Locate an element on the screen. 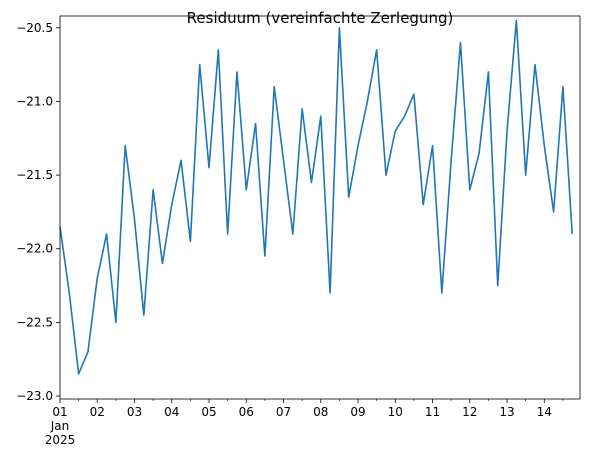 The width and height of the screenshot is (590, 466). x-tick-year-label: 2025 is located at coordinates (60, 440).